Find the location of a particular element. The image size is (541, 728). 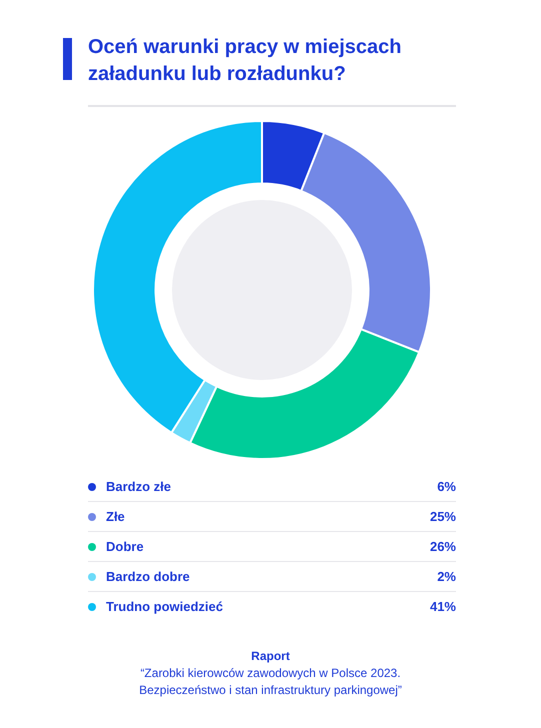

legend-label: Dobre is located at coordinates (125, 546).